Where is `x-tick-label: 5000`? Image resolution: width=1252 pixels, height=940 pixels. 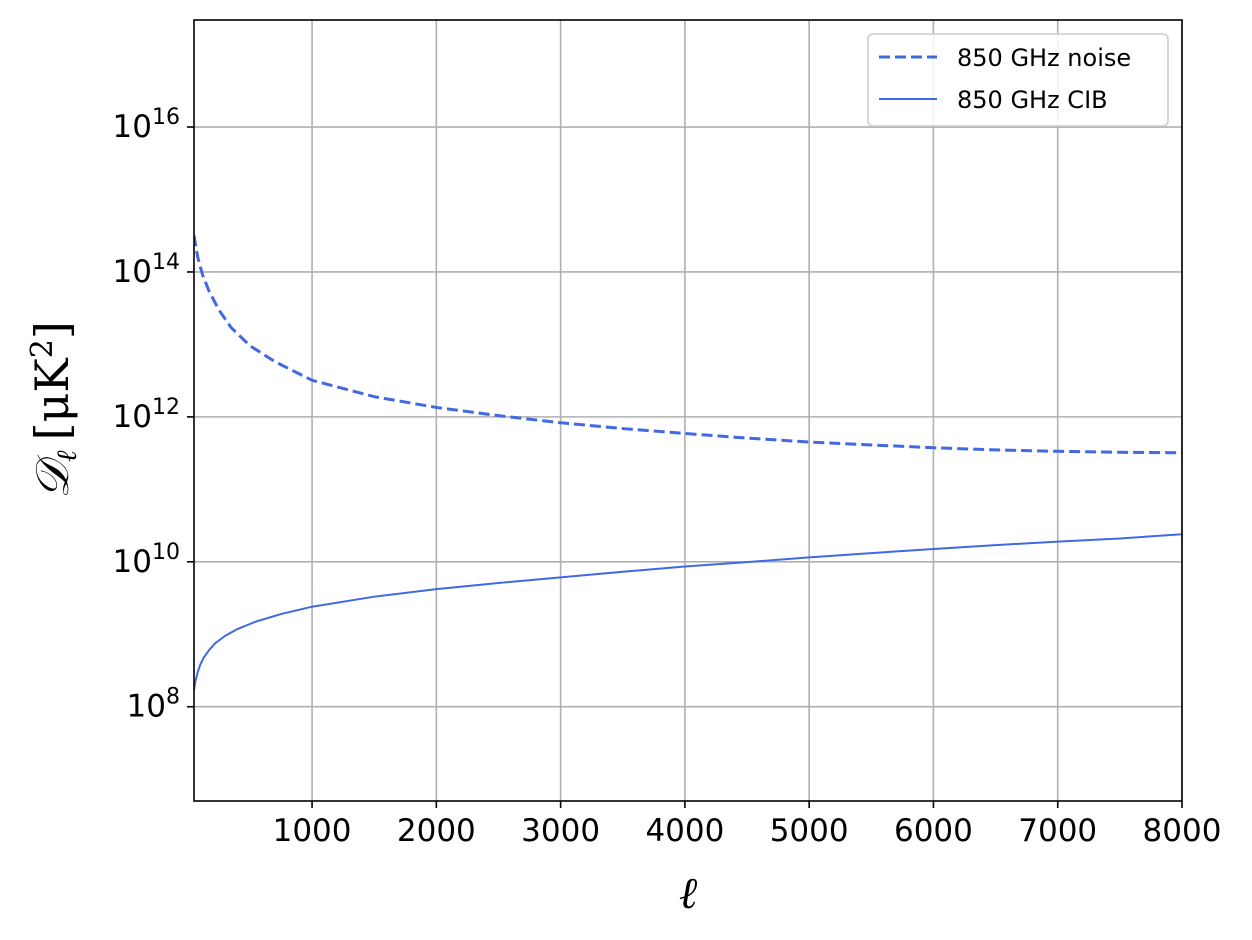
x-tick-label: 5000 is located at coordinates (809, 831).